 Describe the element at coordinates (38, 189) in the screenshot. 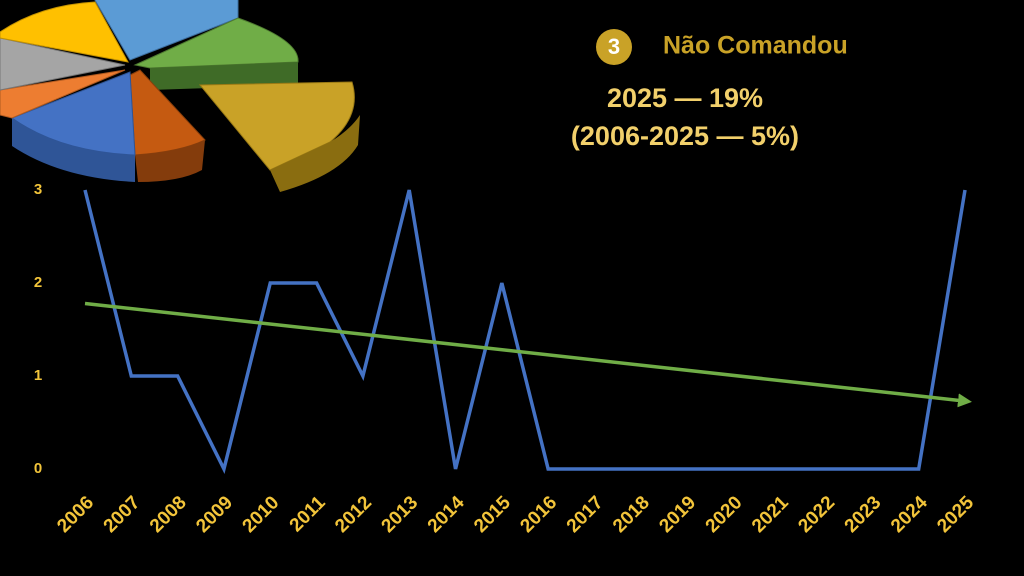

I see `y-tick-label: 3` at that location.